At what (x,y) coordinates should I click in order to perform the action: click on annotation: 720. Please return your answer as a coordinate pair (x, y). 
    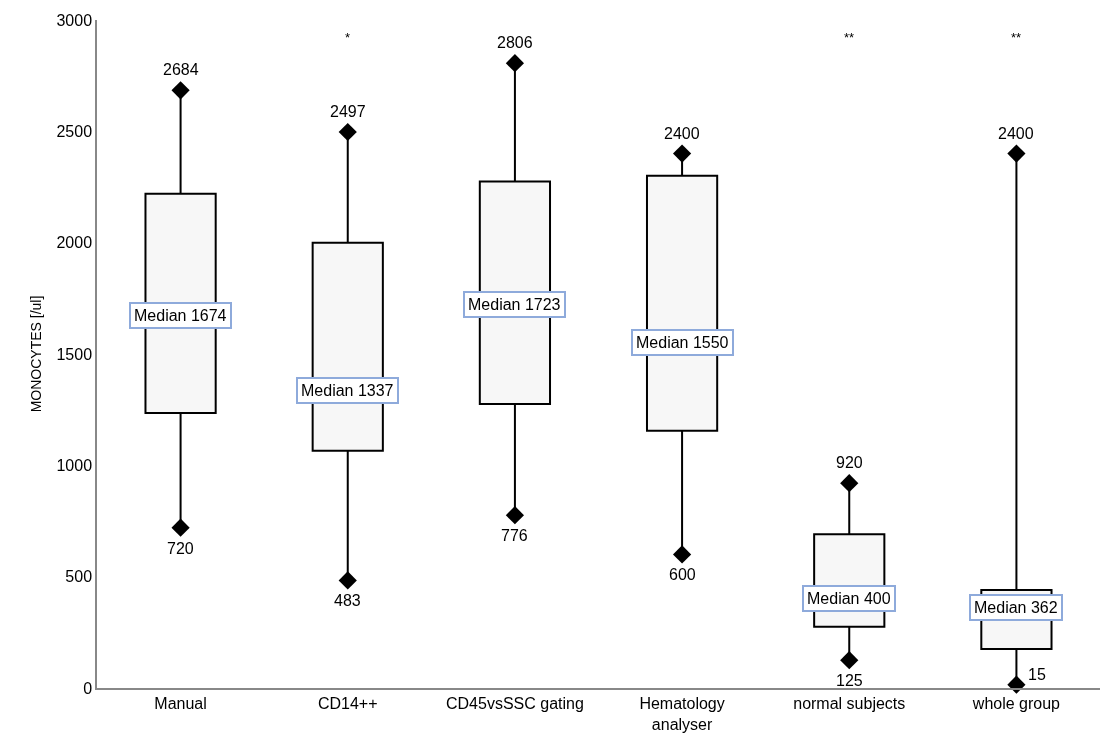
    Looking at the image, I should click on (180, 548).